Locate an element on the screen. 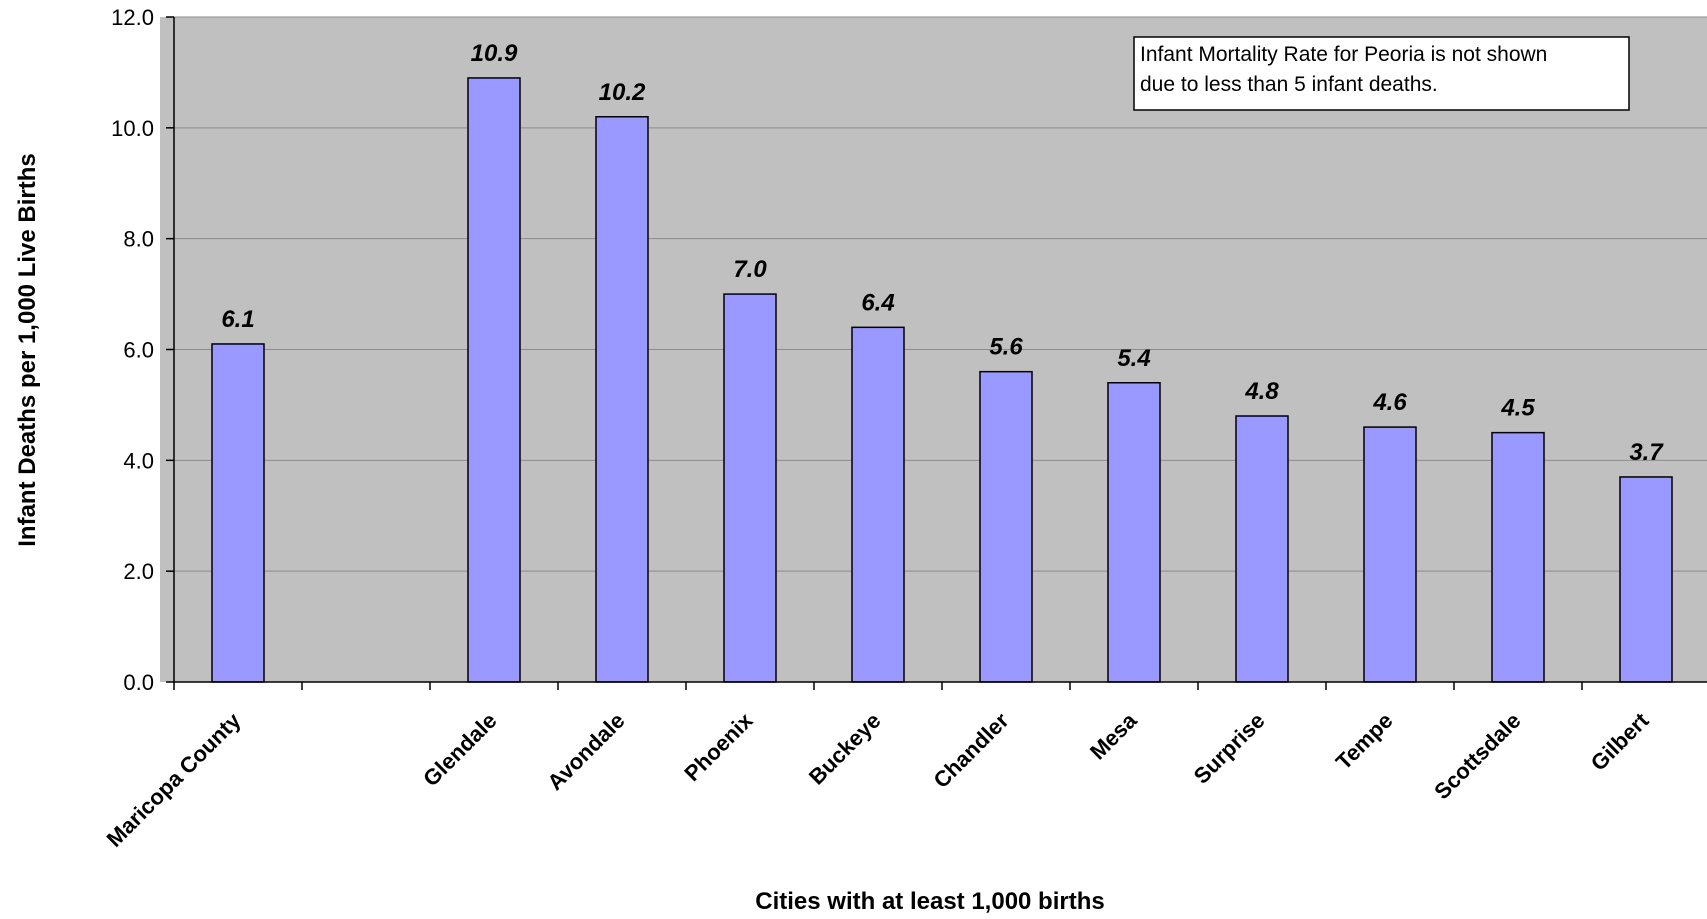 This screenshot has width=1707, height=919. y-tick-label: 6.0 is located at coordinates (138, 350).